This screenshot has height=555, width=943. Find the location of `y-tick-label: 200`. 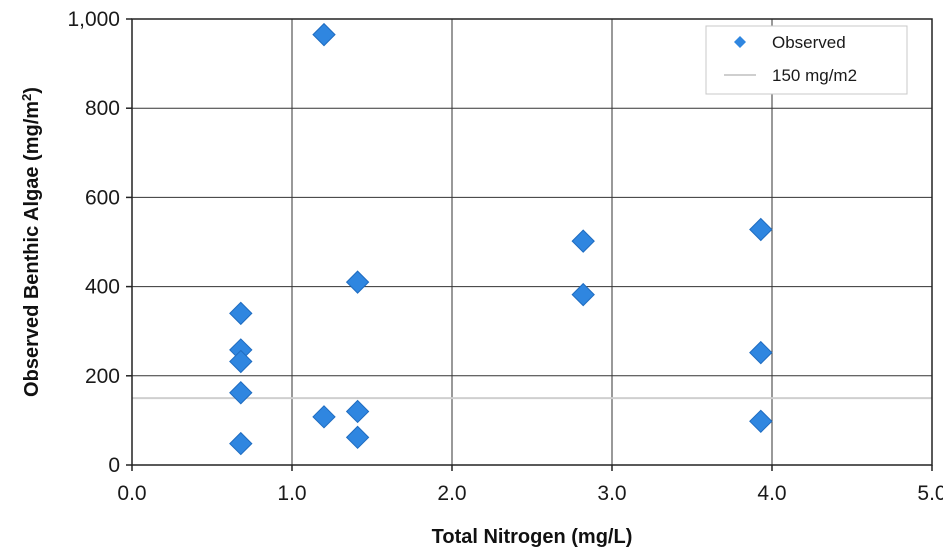

y-tick-label: 200 is located at coordinates (102, 376).